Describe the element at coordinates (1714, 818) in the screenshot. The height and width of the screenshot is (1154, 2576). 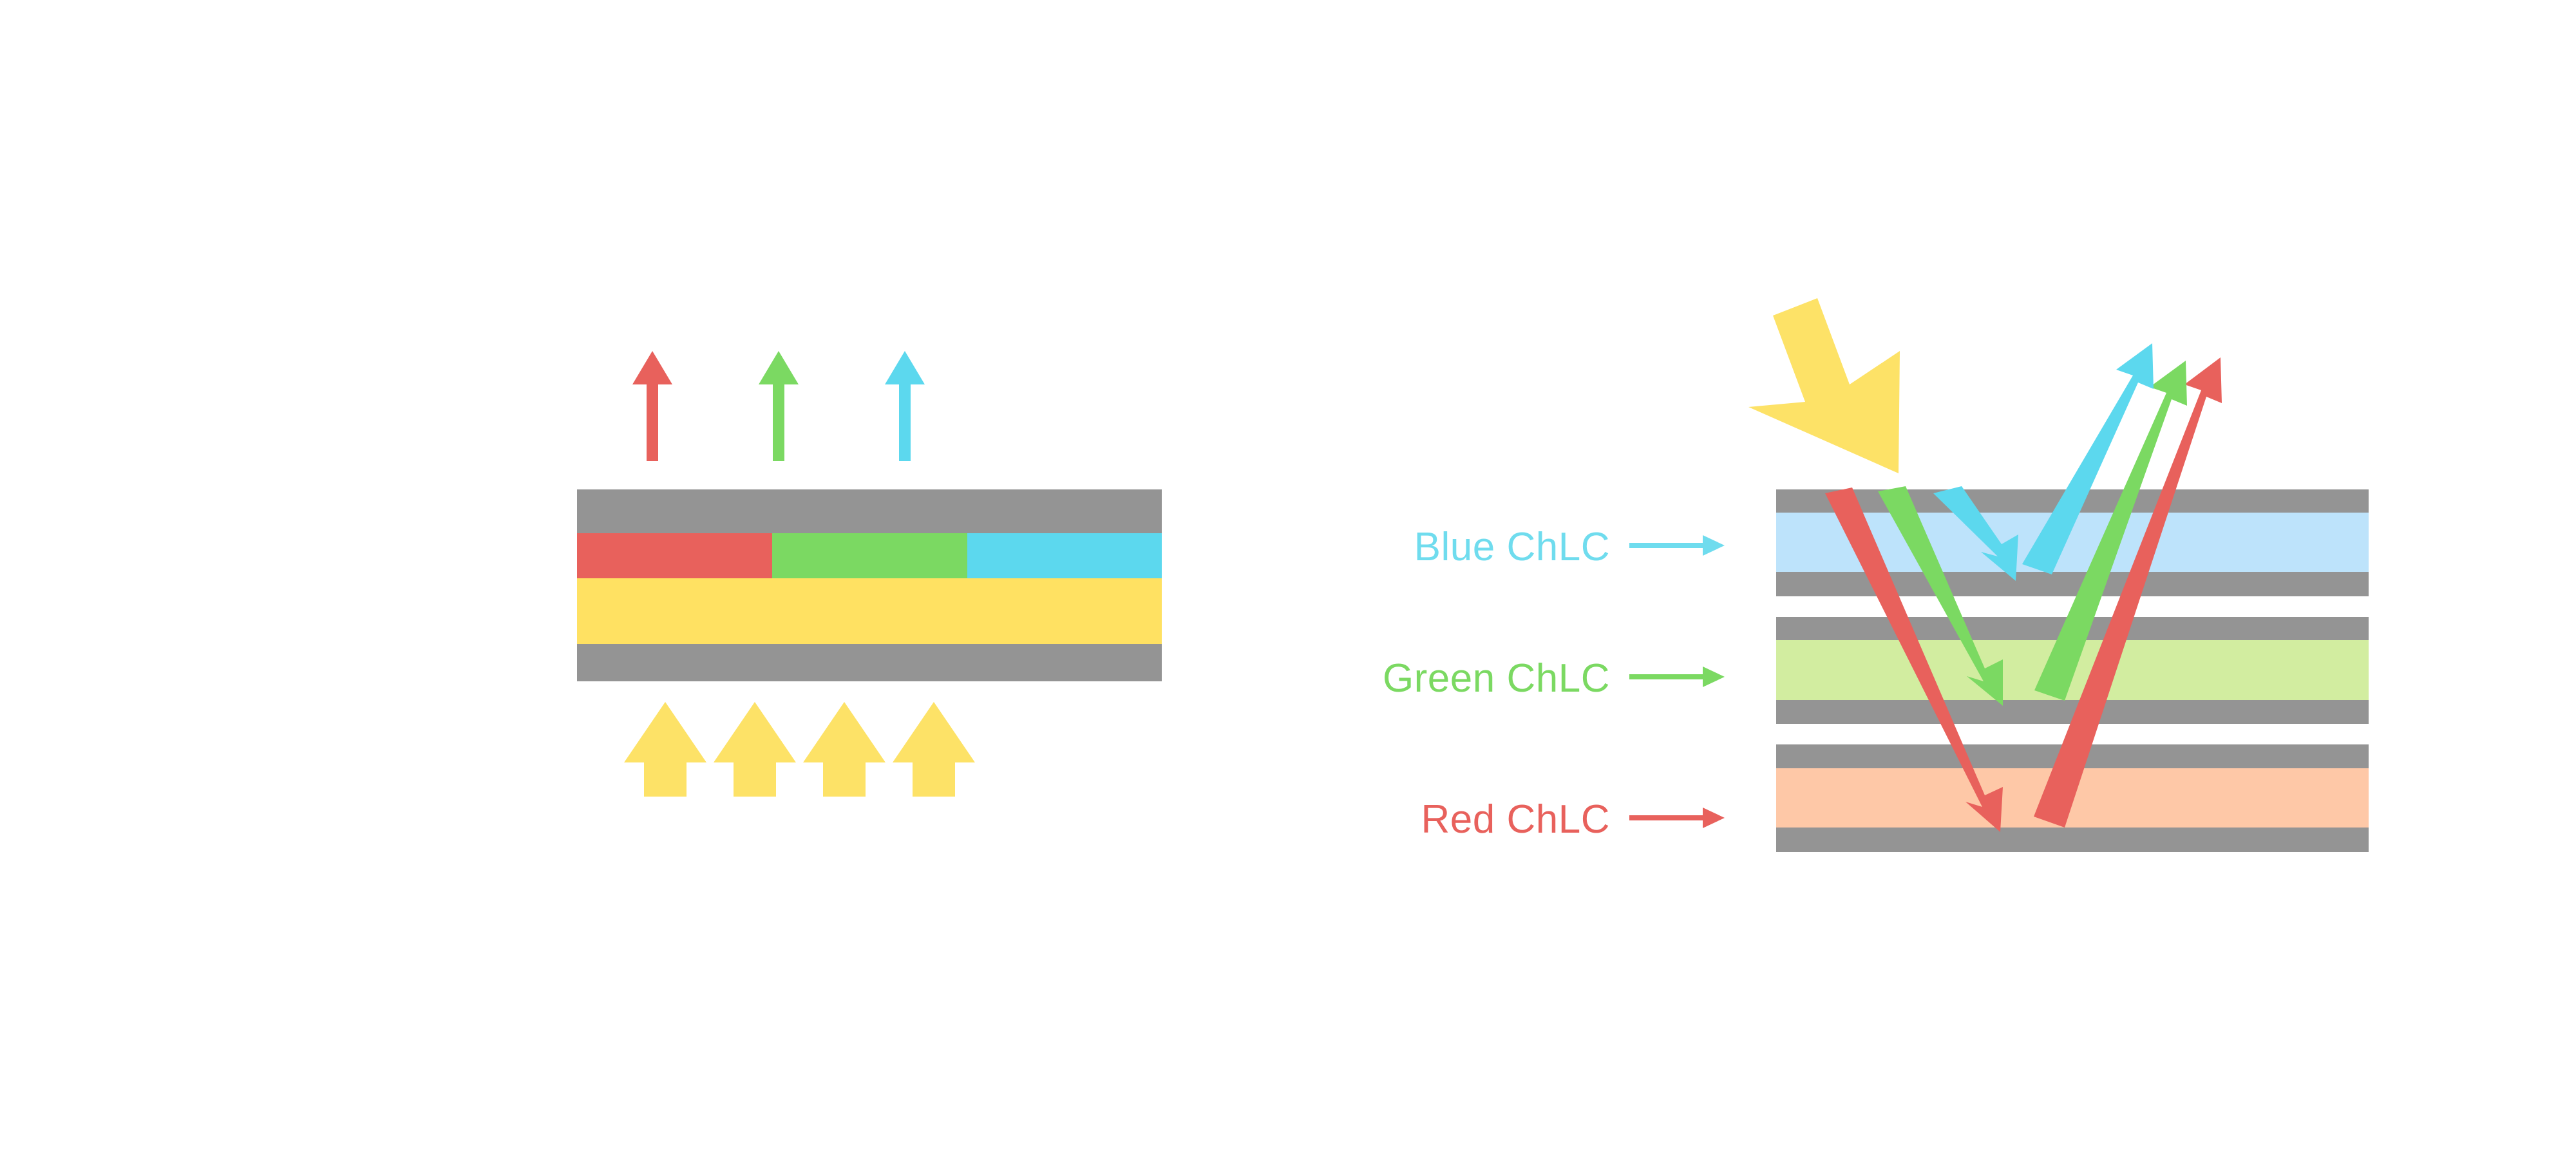
I see `red-label-arrowhead` at that location.